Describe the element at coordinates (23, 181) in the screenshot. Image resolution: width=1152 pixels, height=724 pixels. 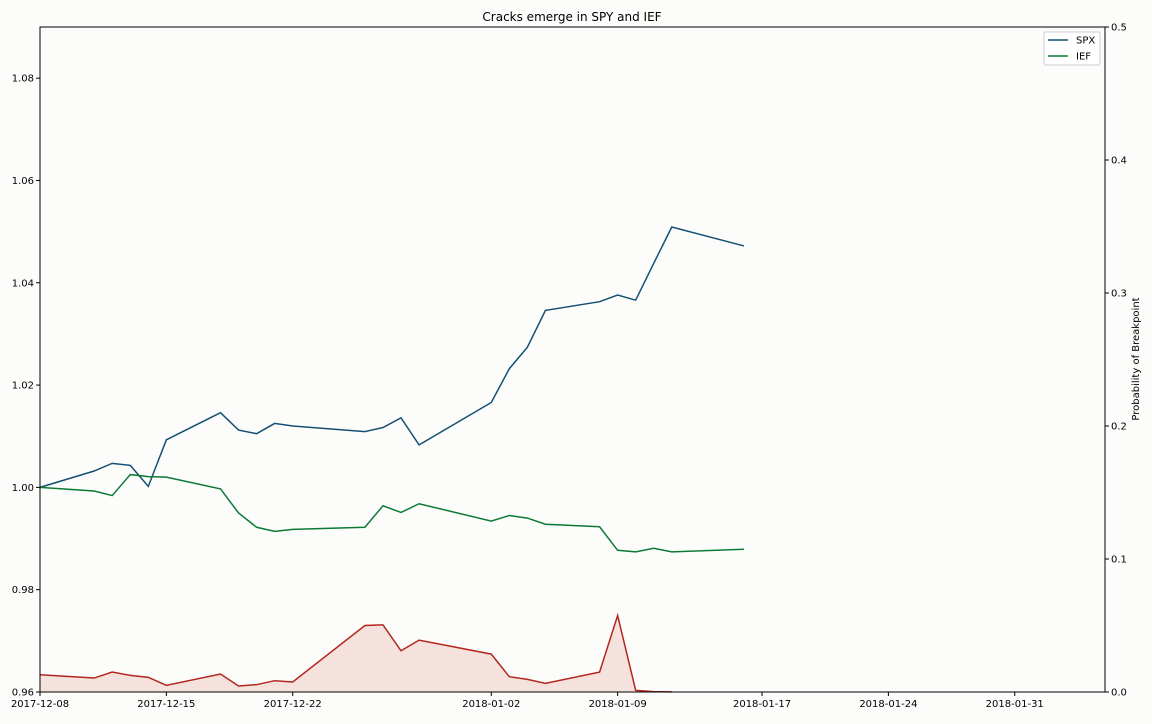
I see `y-tick-label: 1.06` at that location.